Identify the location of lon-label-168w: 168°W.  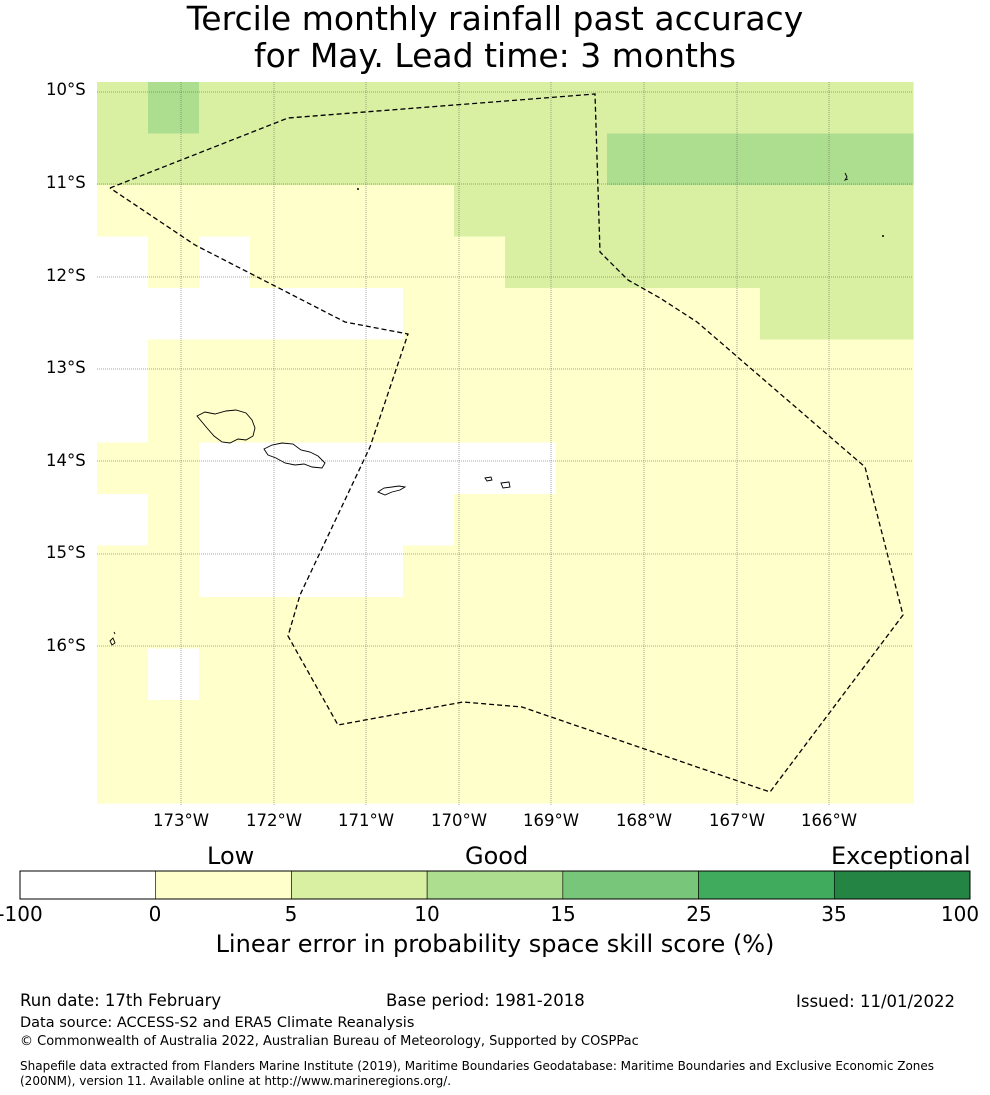
(644, 820).